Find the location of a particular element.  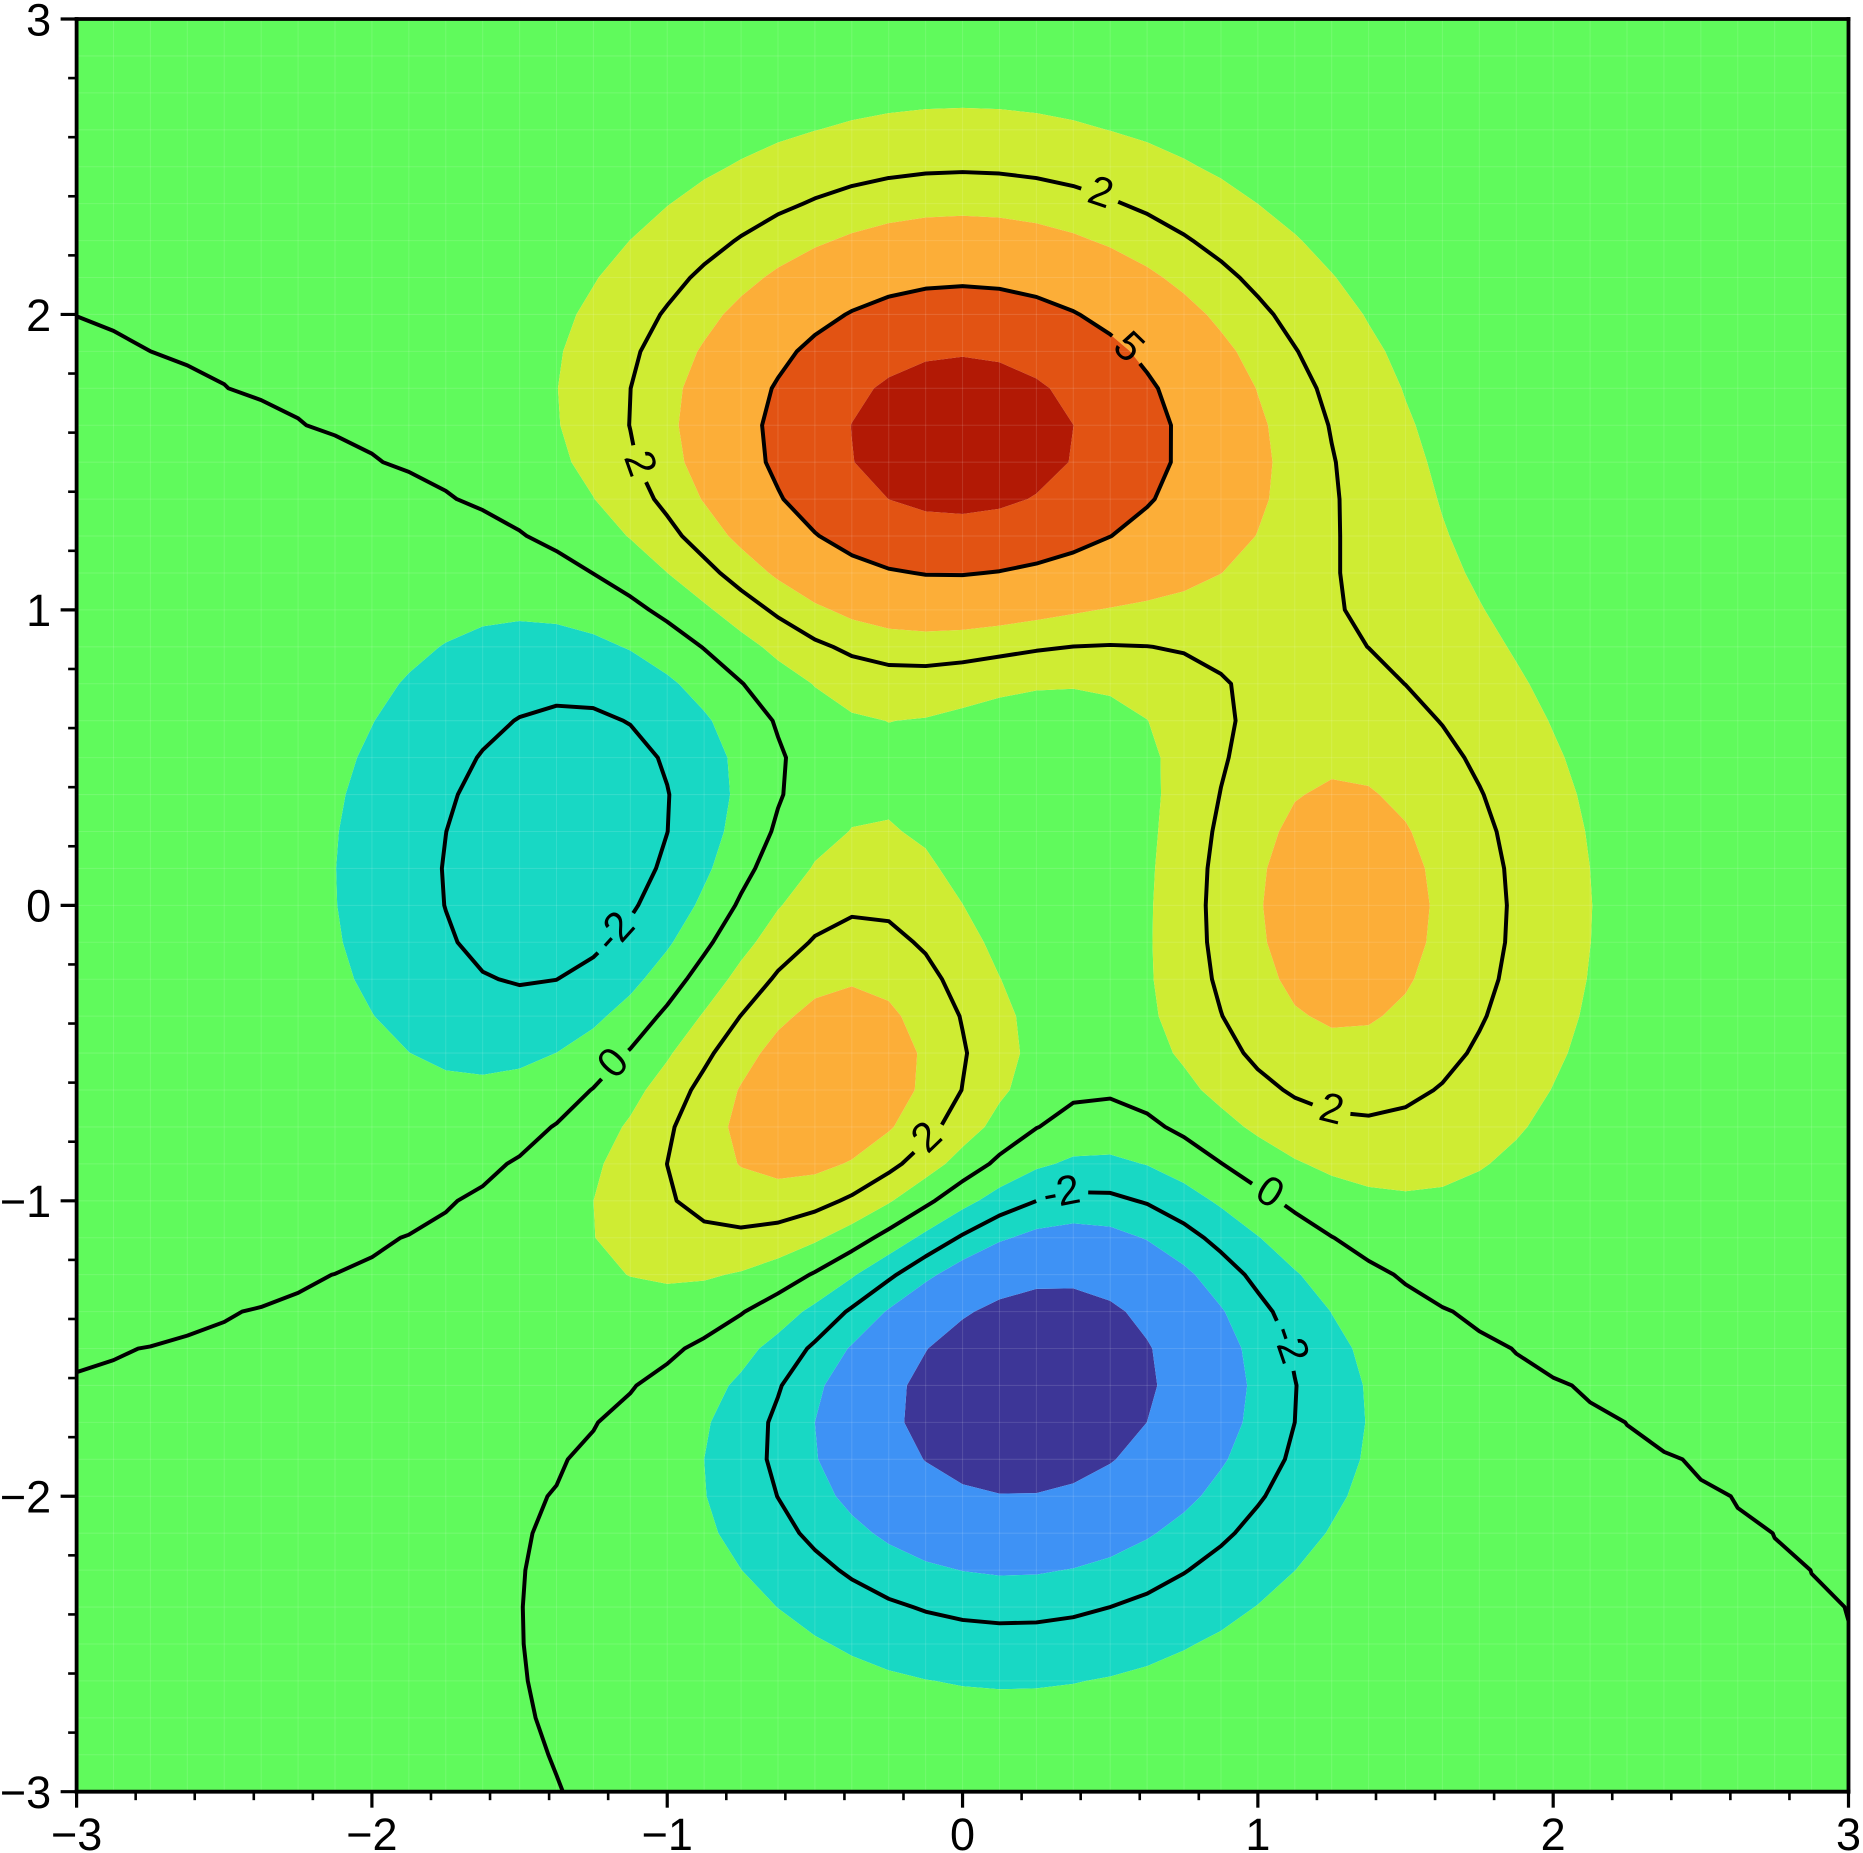

svg-text: -2 is located at coordinates (1061, 1191).